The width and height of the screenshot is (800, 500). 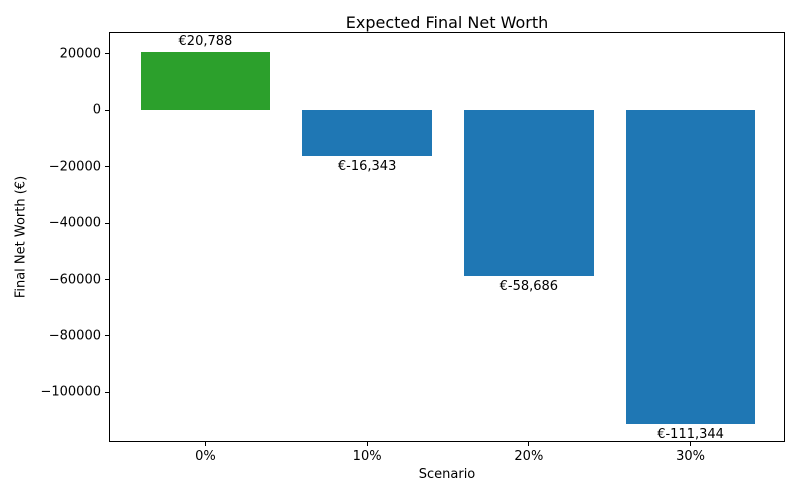 What do you see at coordinates (205, 41) in the screenshot?
I see `bar-value-label: €20,788` at bounding box center [205, 41].